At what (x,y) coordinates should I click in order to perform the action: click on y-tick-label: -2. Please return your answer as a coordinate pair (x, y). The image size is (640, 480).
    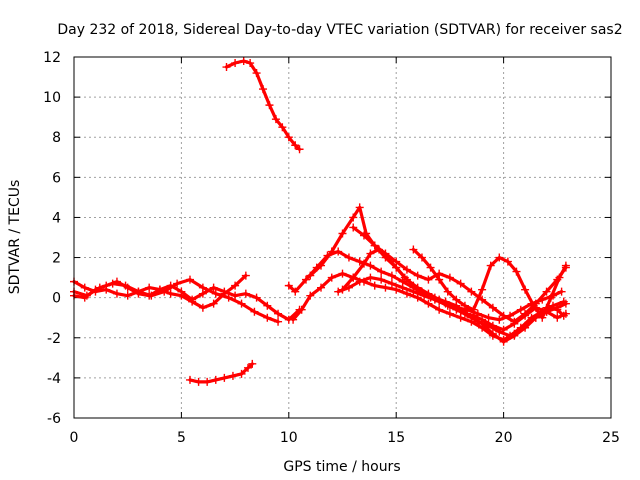
    Looking at the image, I should click on (54, 339).